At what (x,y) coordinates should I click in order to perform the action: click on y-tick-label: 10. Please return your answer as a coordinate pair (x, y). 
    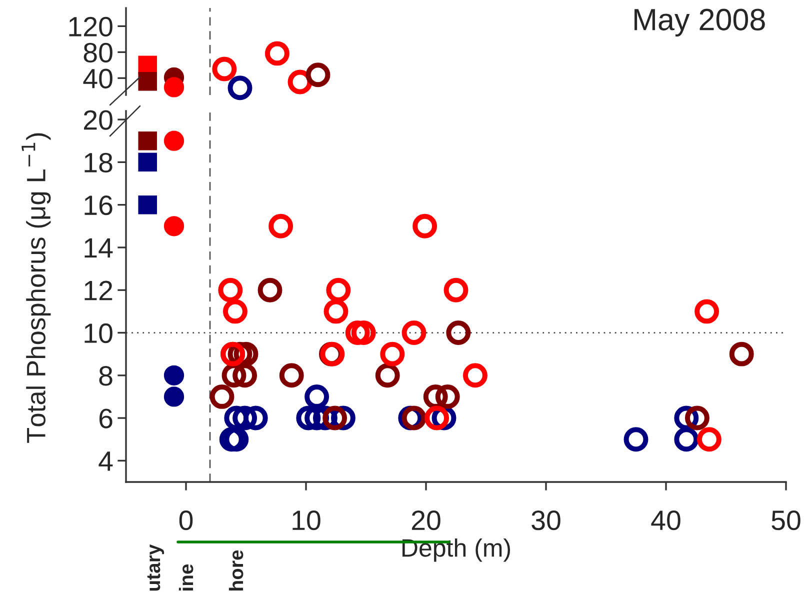
    Looking at the image, I should click on (98, 333).